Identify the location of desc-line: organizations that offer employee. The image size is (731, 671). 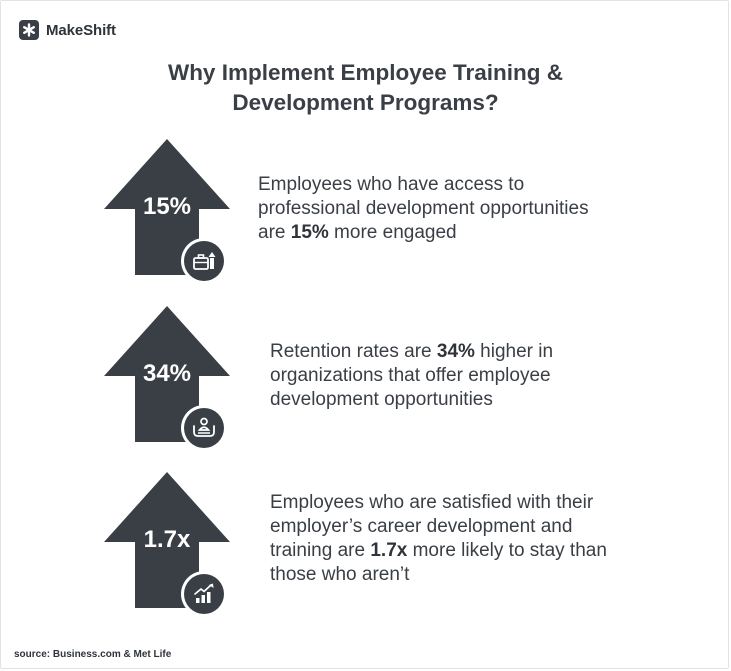
(410, 375).